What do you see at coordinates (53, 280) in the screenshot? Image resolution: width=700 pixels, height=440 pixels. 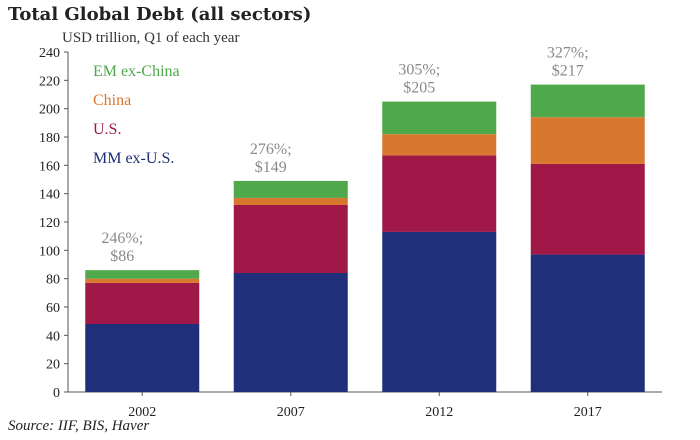 I see `y-tick-label: 80` at bounding box center [53, 280].